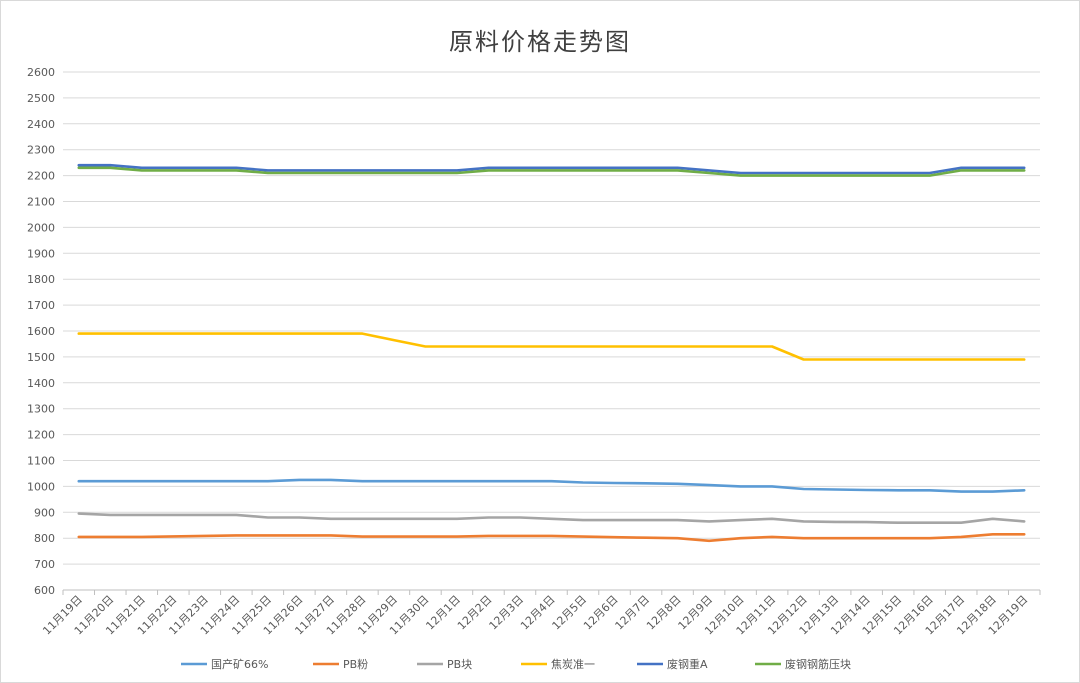 The image size is (1080, 683). What do you see at coordinates (41, 486) in the screenshot?
I see `y-tick-label: 1000` at bounding box center [41, 486].